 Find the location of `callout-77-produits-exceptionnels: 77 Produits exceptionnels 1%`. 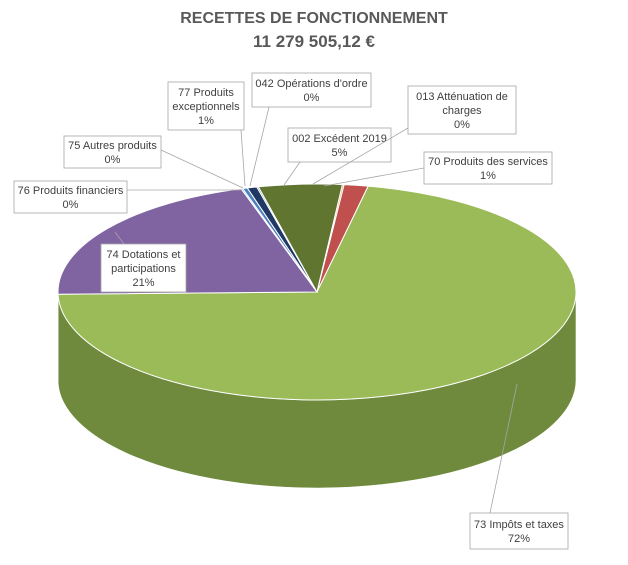

callout-77-produits-exceptionnels: 77 Produits exceptionnels 1% is located at coordinates (206, 134).